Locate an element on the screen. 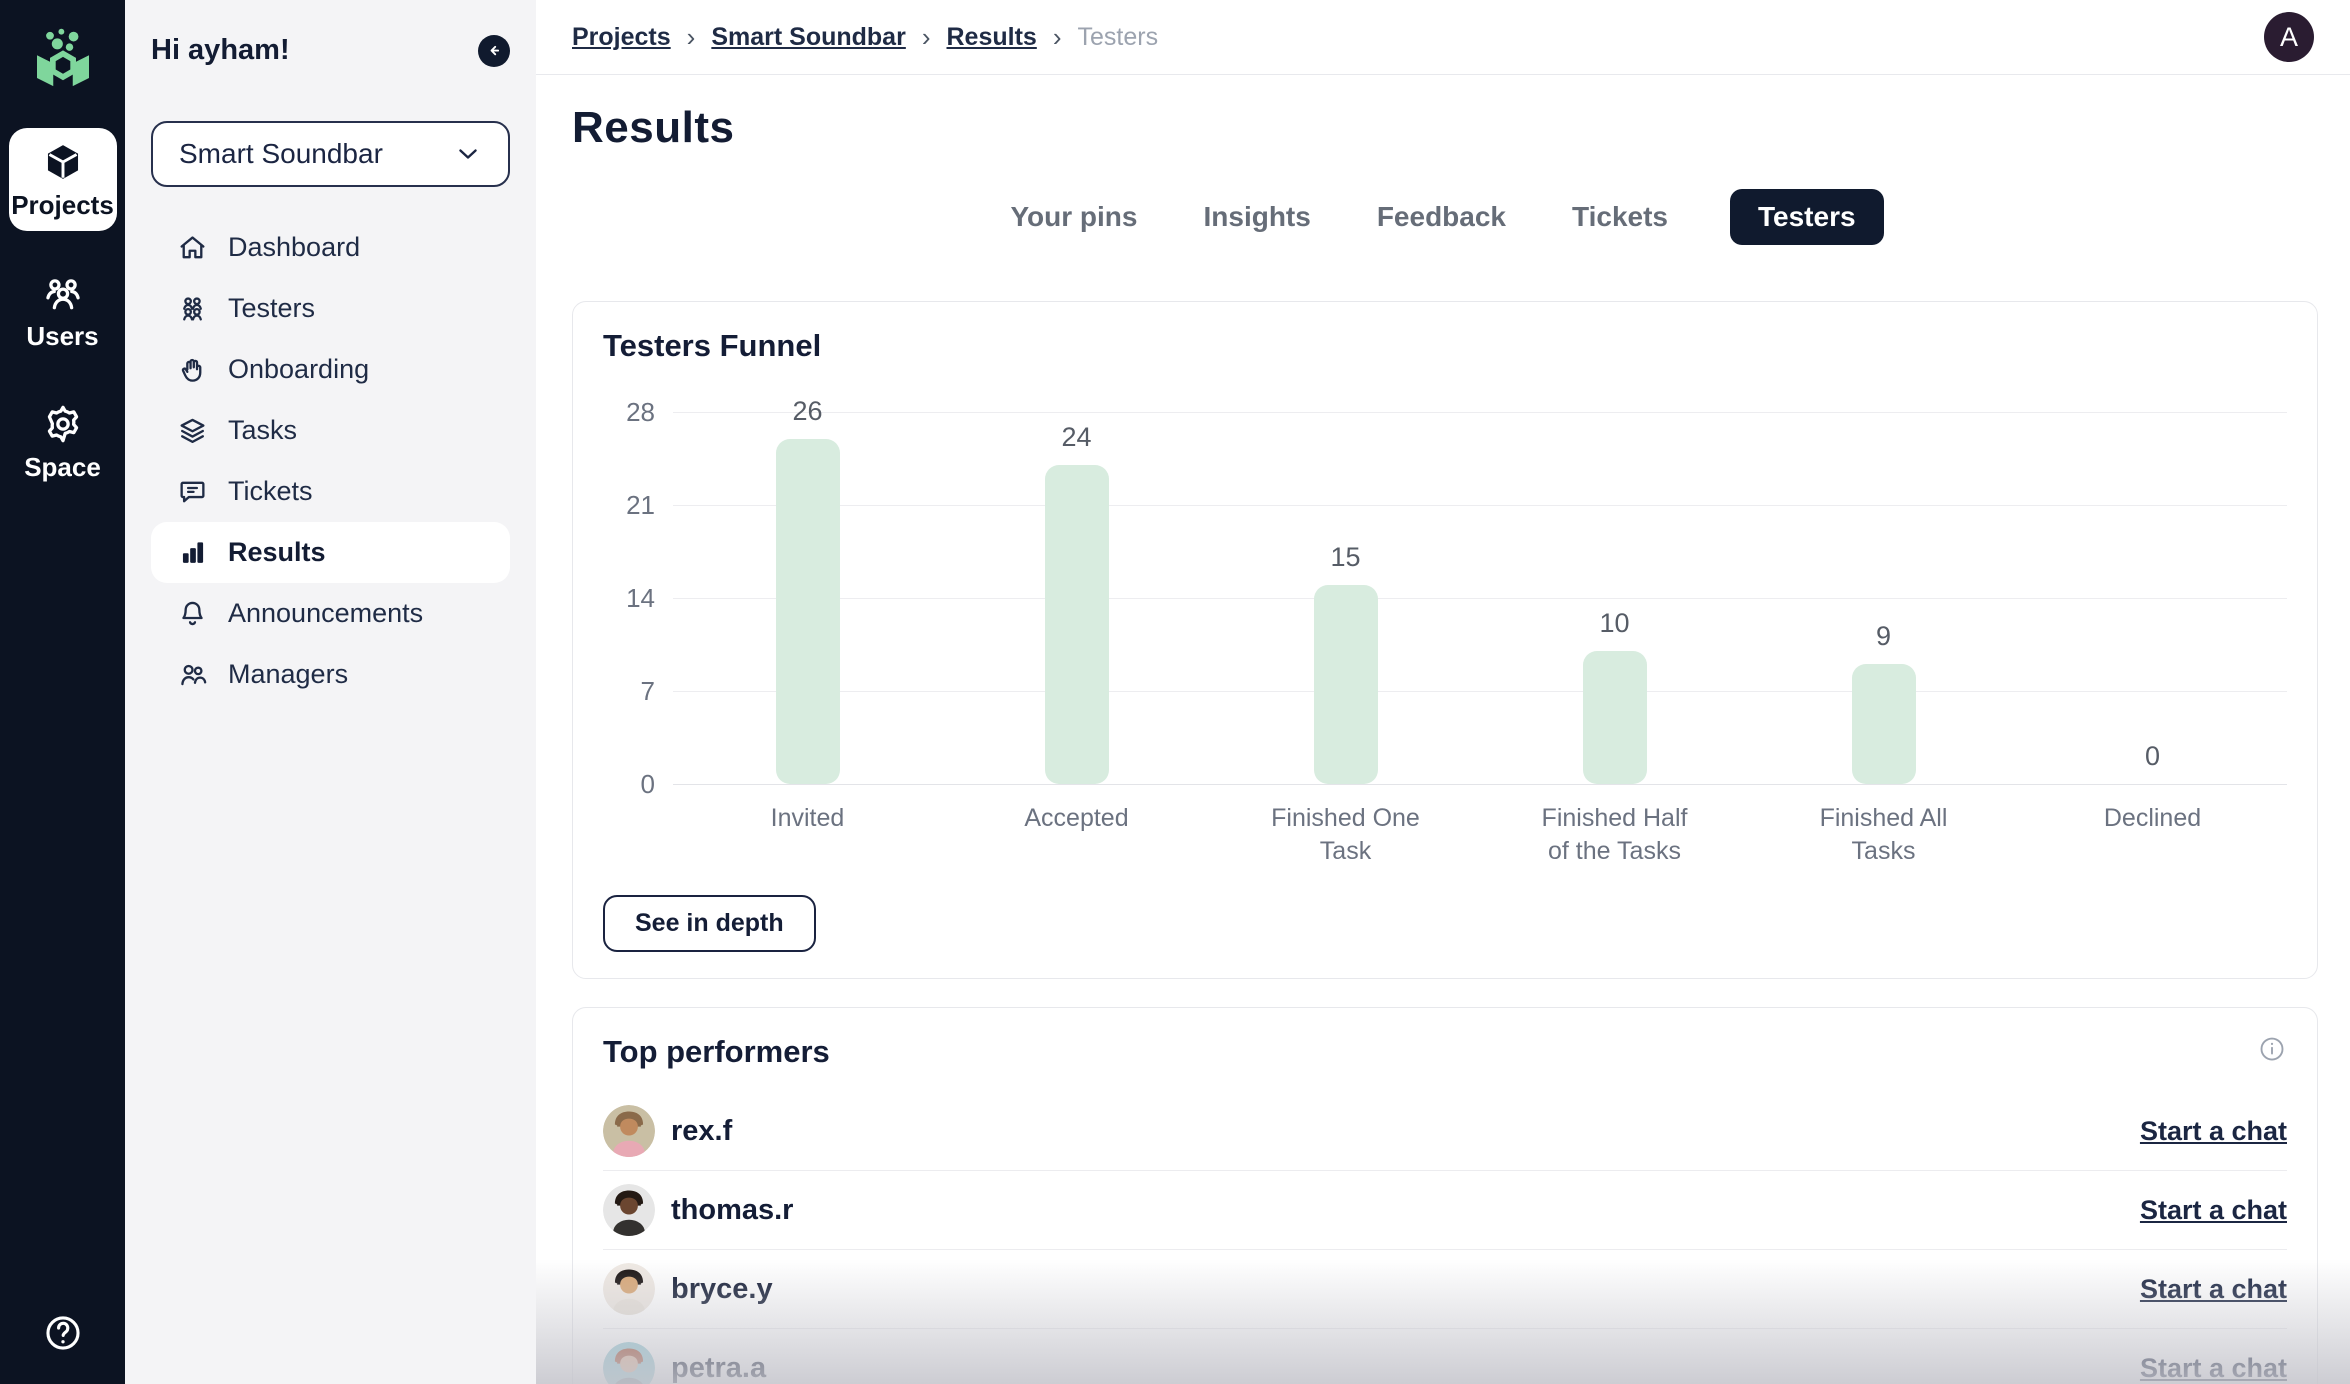 The height and width of the screenshot is (1384, 2350). breadcrumb-link-testers: Testers is located at coordinates (1118, 36).